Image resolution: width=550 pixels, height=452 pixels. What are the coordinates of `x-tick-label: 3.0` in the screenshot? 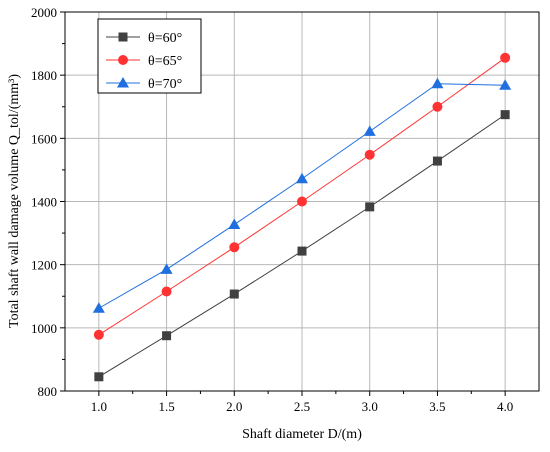 It's located at (370, 406).